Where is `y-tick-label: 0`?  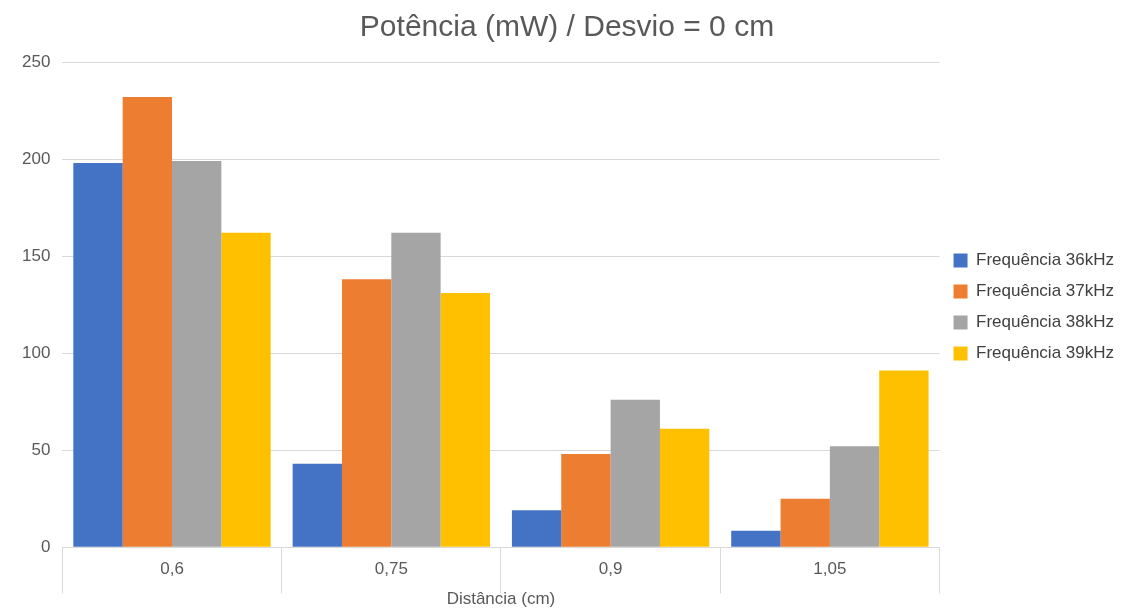
y-tick-label: 0 is located at coordinates (45, 546).